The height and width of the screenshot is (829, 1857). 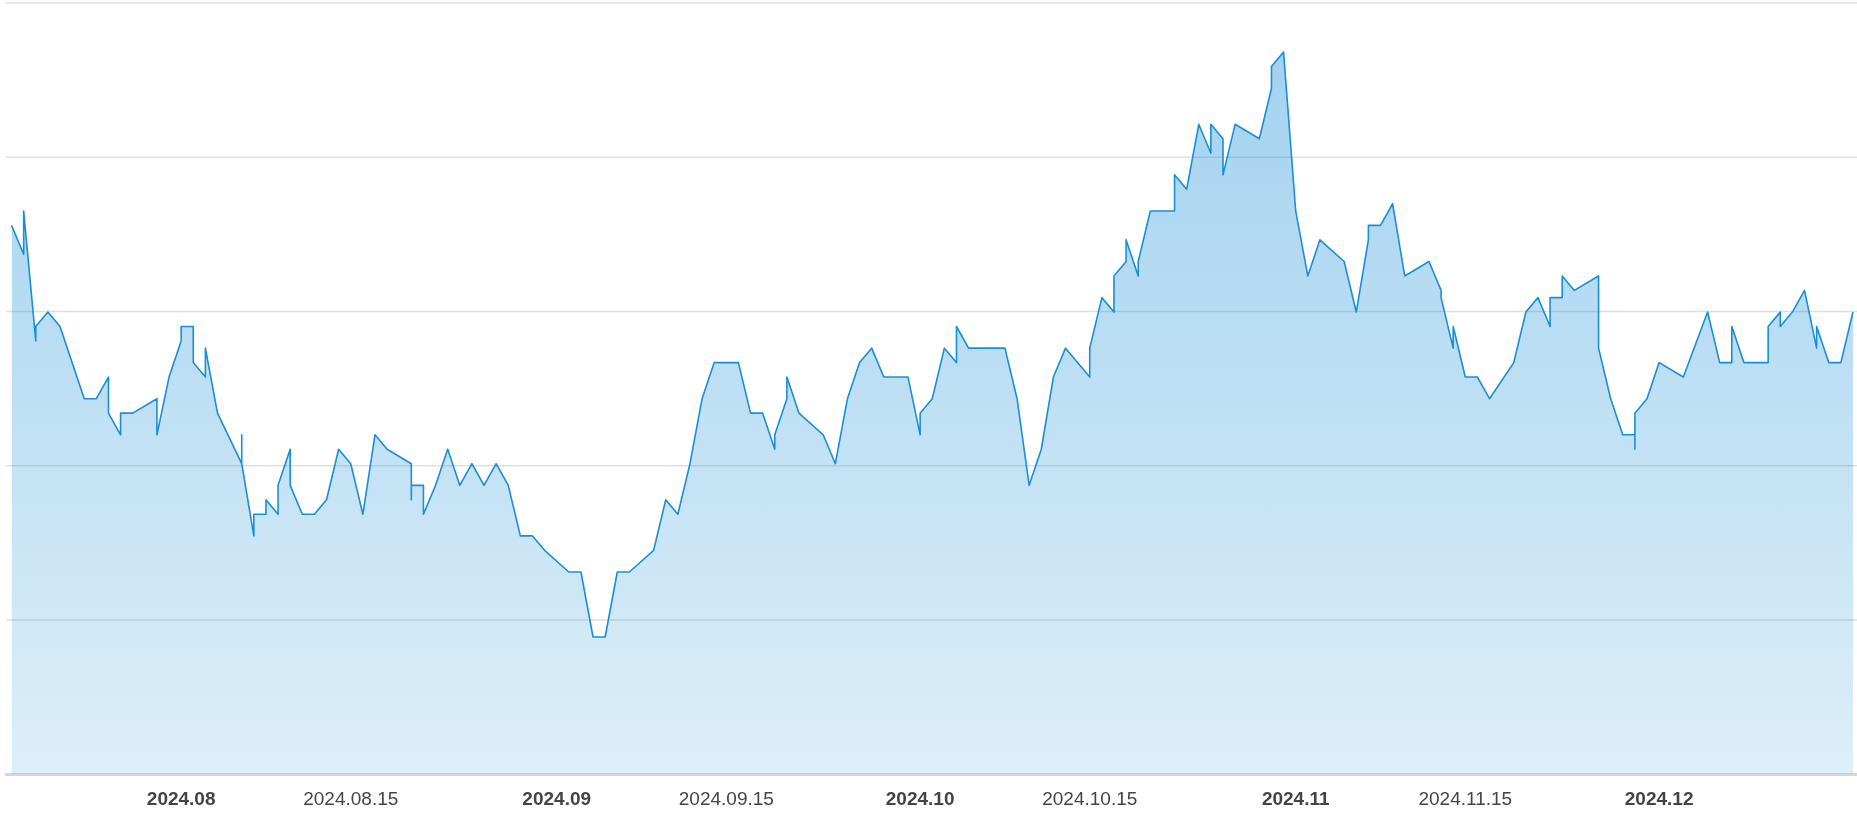 What do you see at coordinates (1659, 798) in the screenshot?
I see `x-tick-label: 2024.12` at bounding box center [1659, 798].